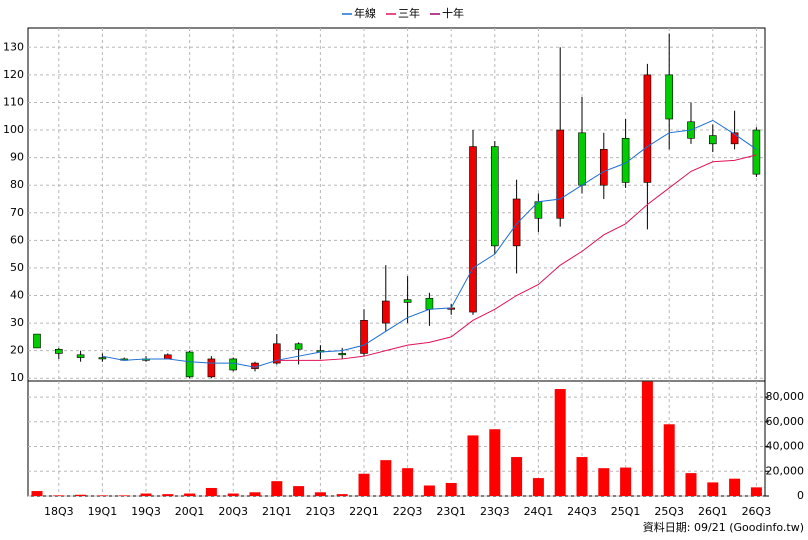 This screenshot has width=808, height=540. I want to click on y-tick-label: 110, so click(13, 101).